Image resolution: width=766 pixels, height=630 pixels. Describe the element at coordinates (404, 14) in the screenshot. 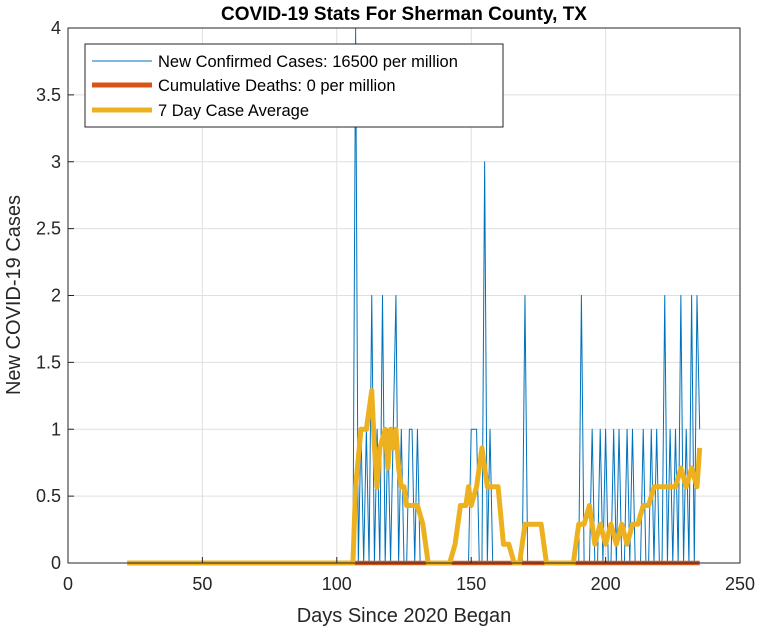

I see `chart-title: COVID-19 Stats For Sherman County, TX` at that location.